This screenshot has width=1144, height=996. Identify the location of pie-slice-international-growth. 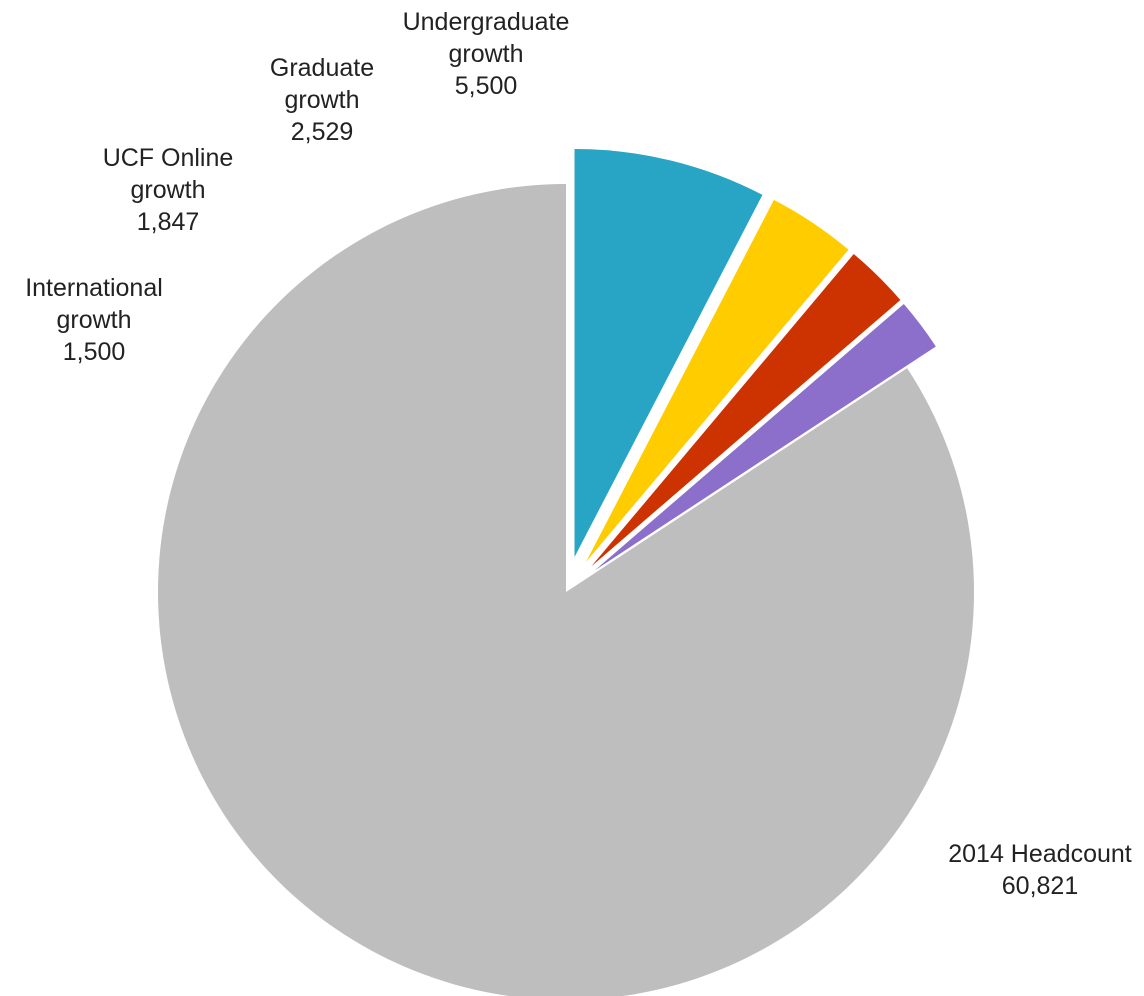
(765, 437).